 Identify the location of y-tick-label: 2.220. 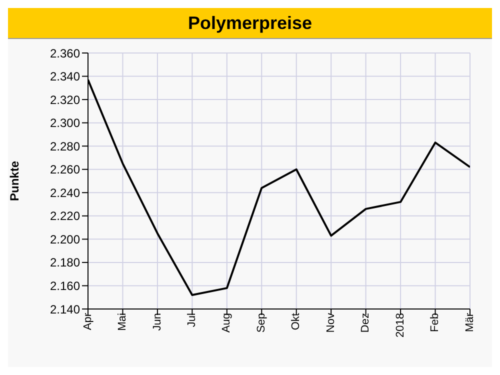
(65, 216).